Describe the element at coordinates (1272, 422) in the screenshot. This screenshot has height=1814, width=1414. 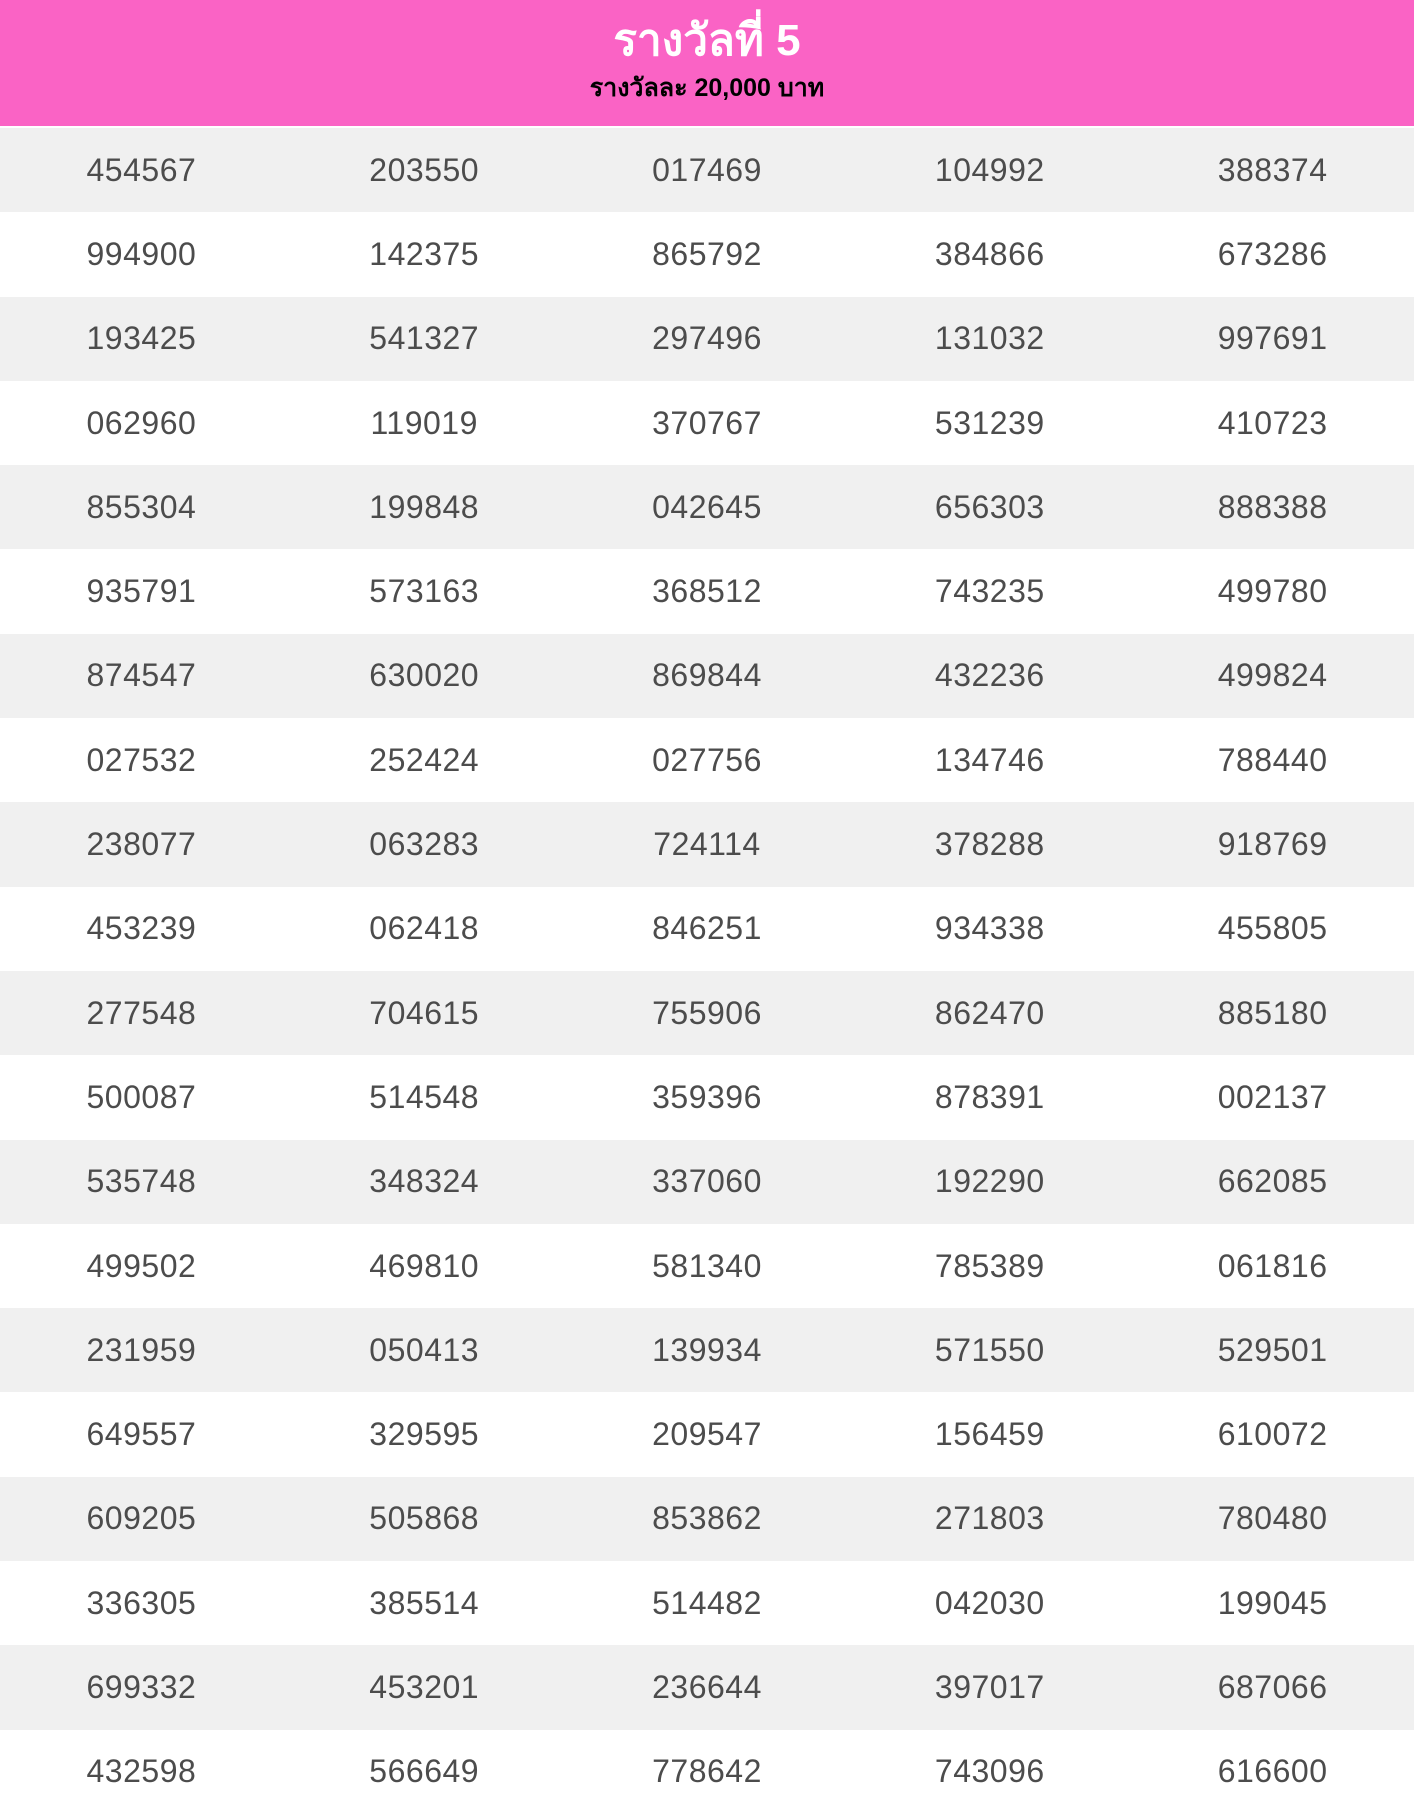
I see `prize-number-cell: 410723` at that location.